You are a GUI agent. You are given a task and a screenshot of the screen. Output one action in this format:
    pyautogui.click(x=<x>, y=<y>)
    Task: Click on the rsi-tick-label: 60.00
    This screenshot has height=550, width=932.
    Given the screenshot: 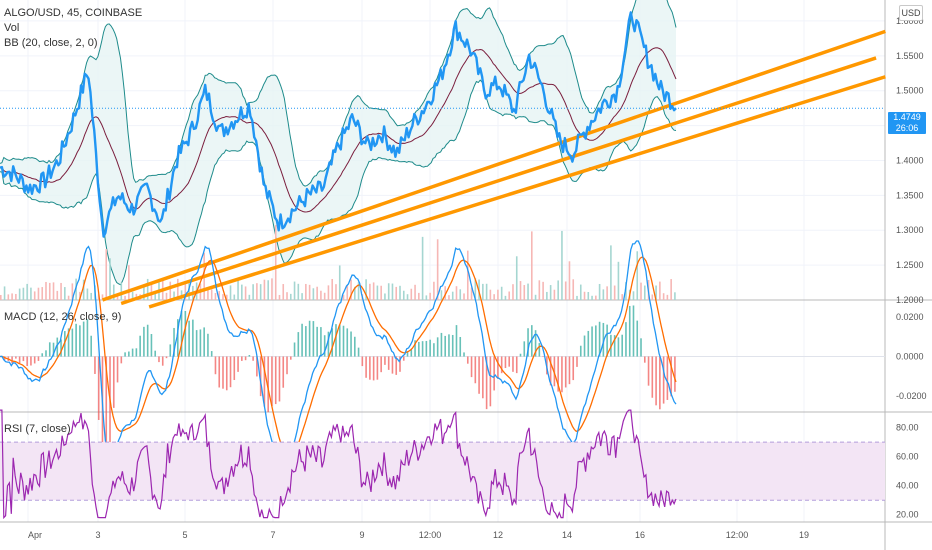 What is the action you would take?
    pyautogui.click(x=907, y=457)
    